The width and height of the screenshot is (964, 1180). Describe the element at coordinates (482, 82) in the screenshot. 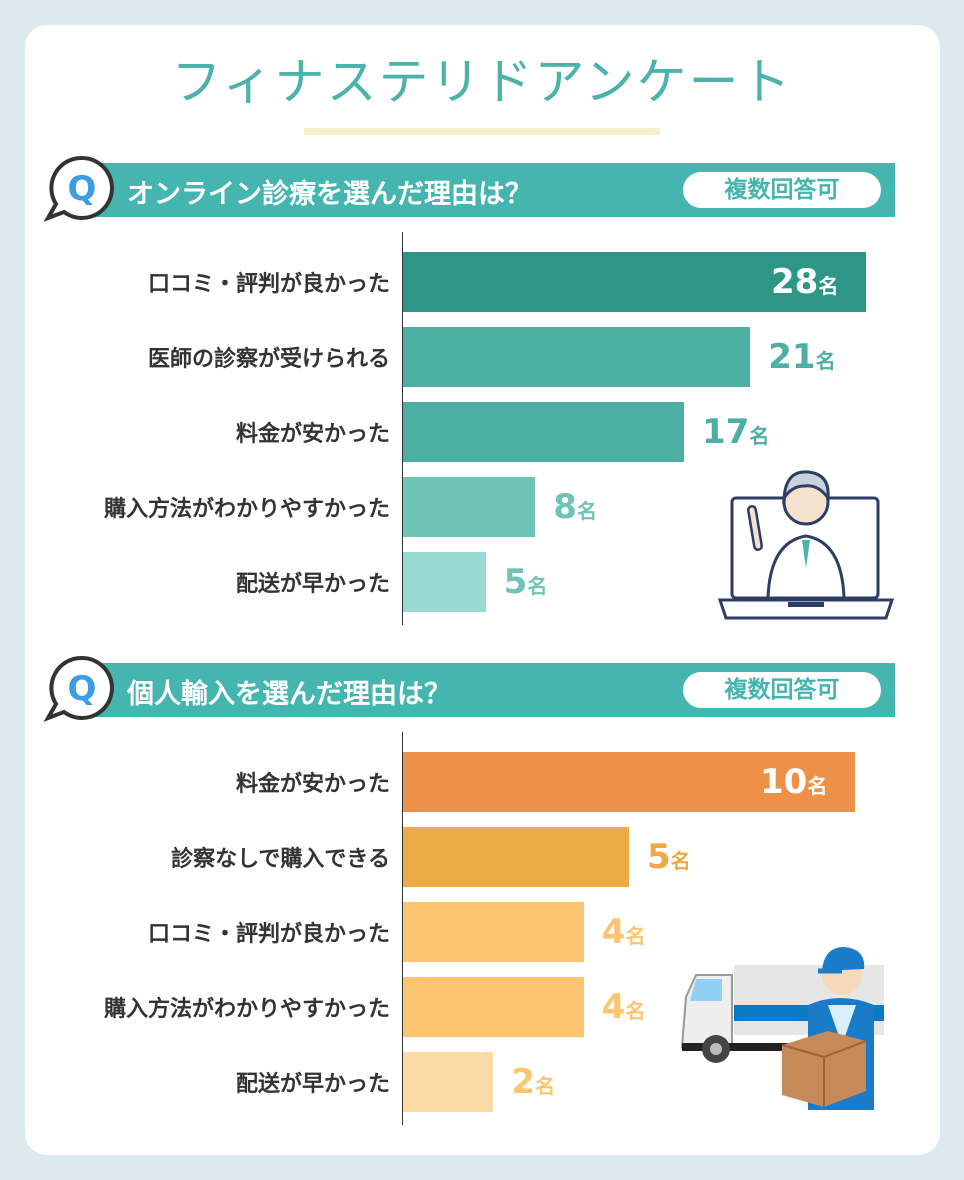

I see `page-title: フィナステリドアンケート` at that location.